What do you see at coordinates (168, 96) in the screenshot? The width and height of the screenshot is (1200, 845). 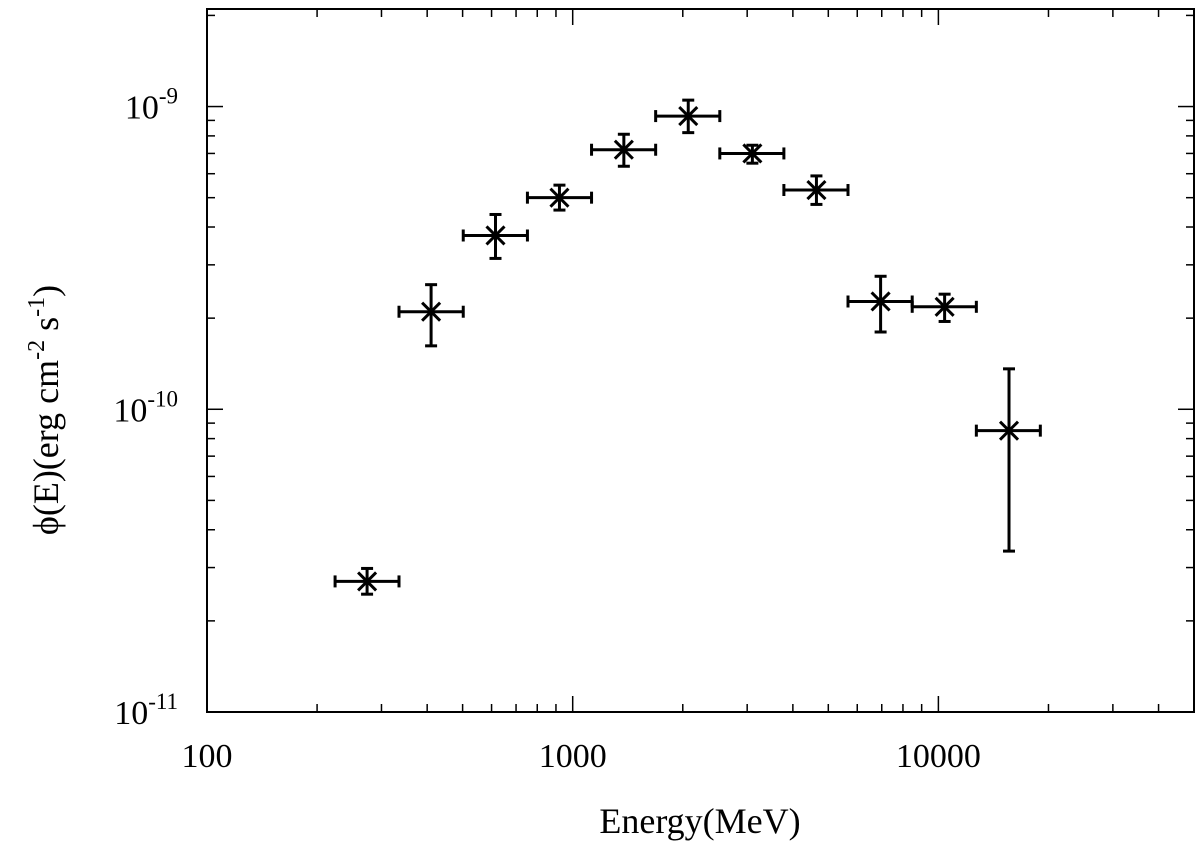 I see `y-tick-label-exponent: -9` at bounding box center [168, 96].